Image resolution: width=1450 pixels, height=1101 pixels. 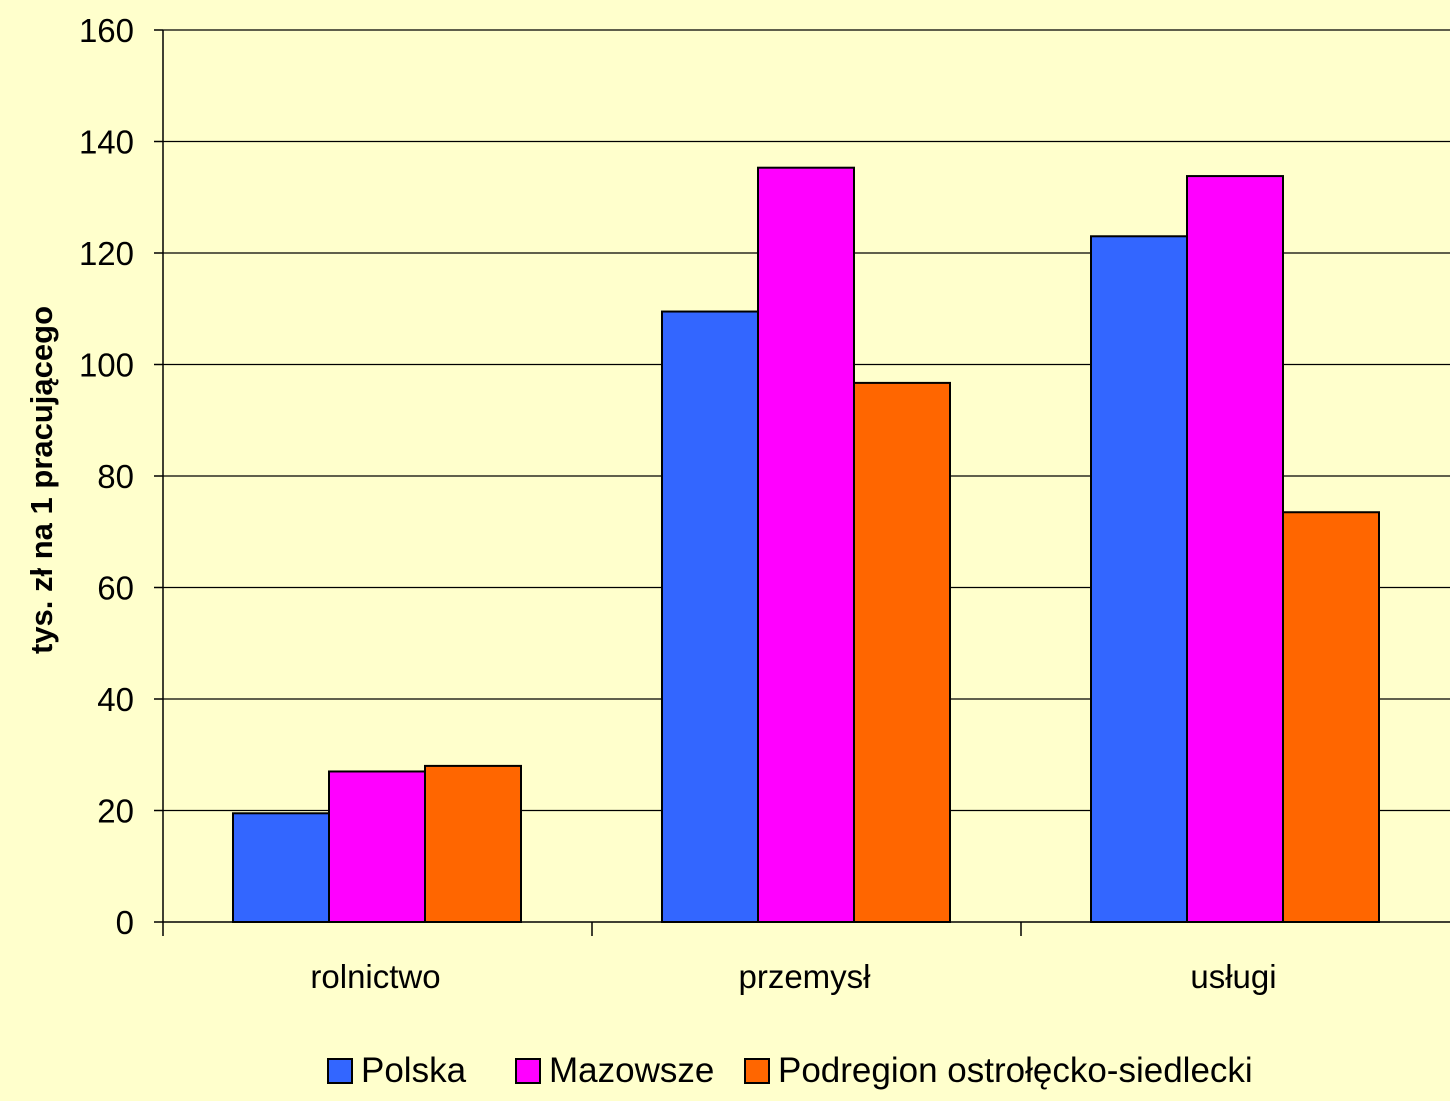 I want to click on x-category-label: usługi, so click(x=1233, y=976).